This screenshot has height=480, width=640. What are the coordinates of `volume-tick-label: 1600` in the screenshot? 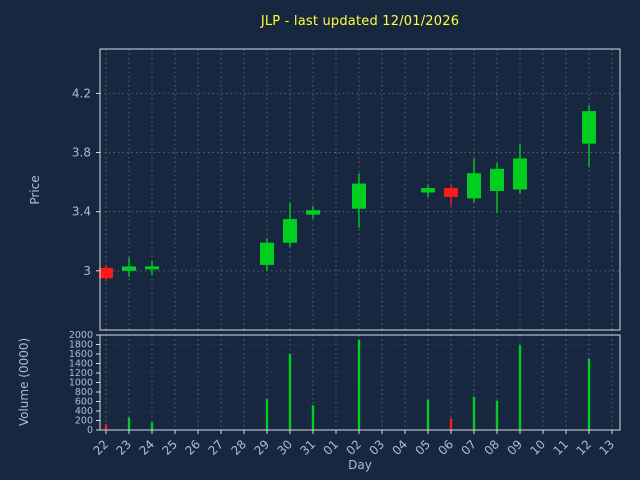 It's located at (81, 354).